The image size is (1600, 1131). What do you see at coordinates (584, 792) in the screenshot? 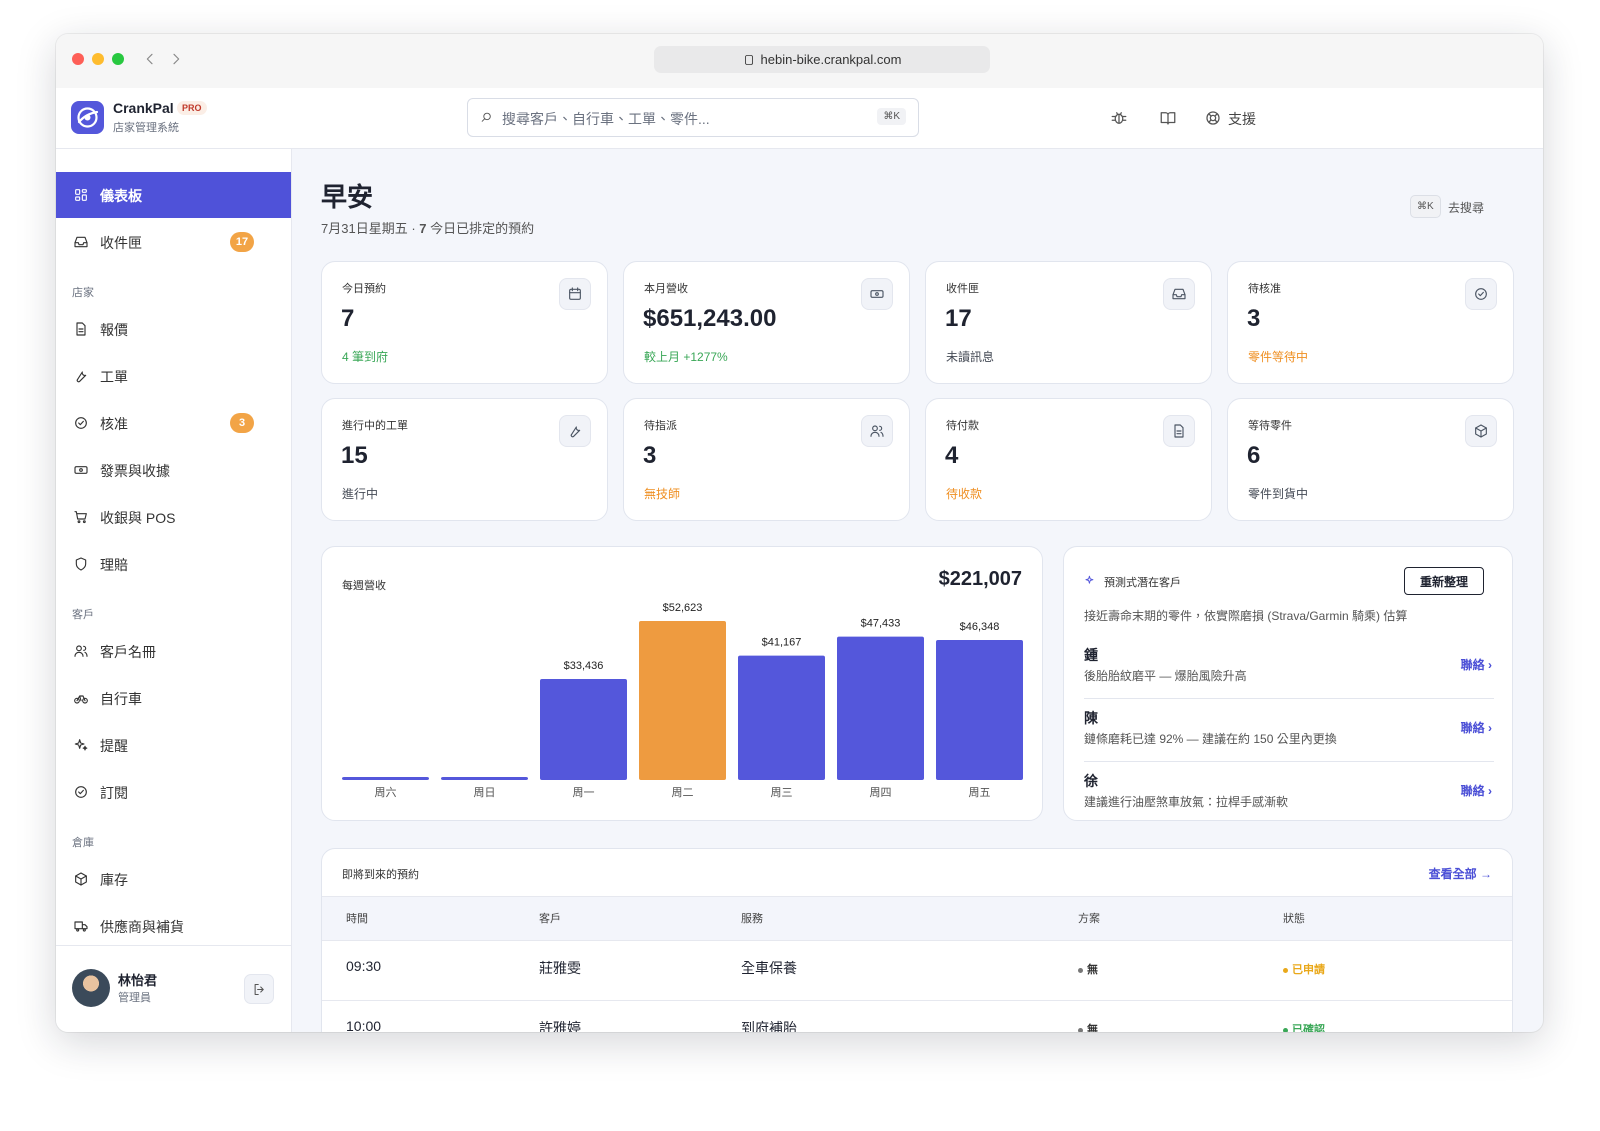
I see `x-tick-label: 周一` at bounding box center [584, 792].